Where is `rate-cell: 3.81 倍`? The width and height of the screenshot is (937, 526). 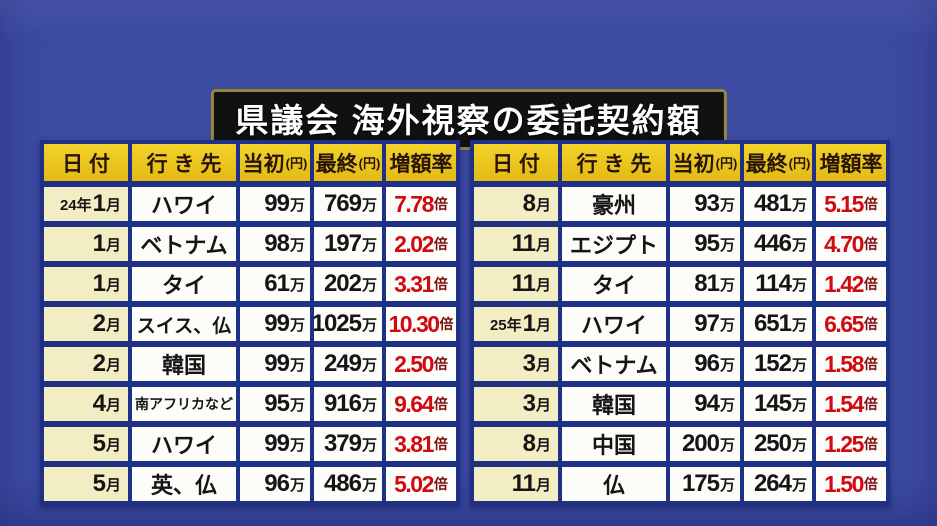 rate-cell: 3.81 倍 is located at coordinates (421, 444).